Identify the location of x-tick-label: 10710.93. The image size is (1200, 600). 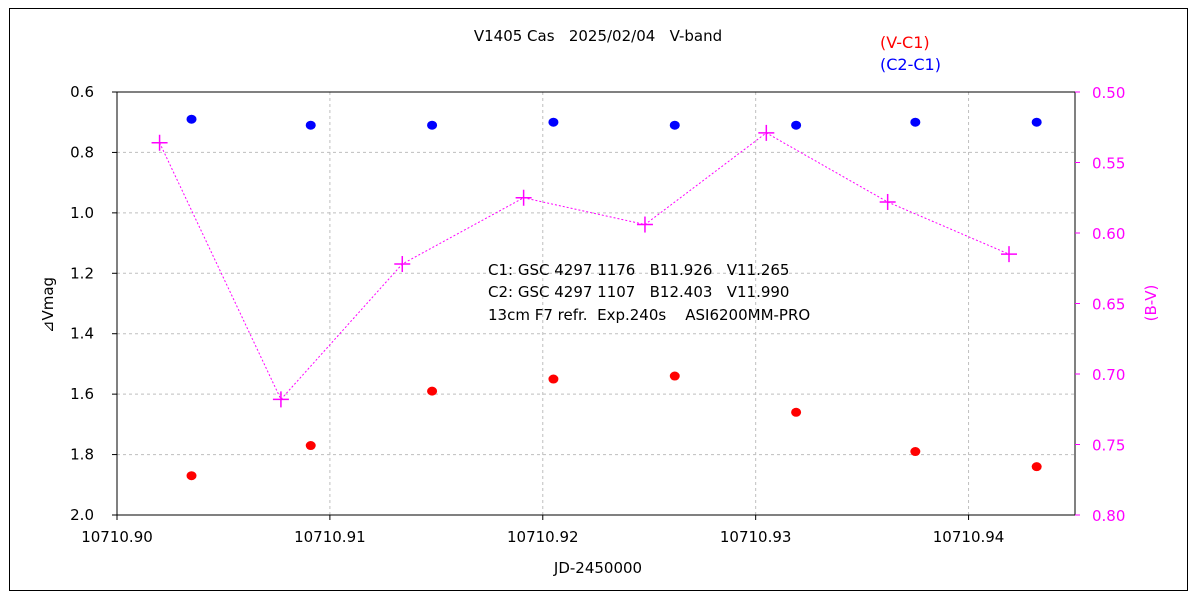
(756, 537).